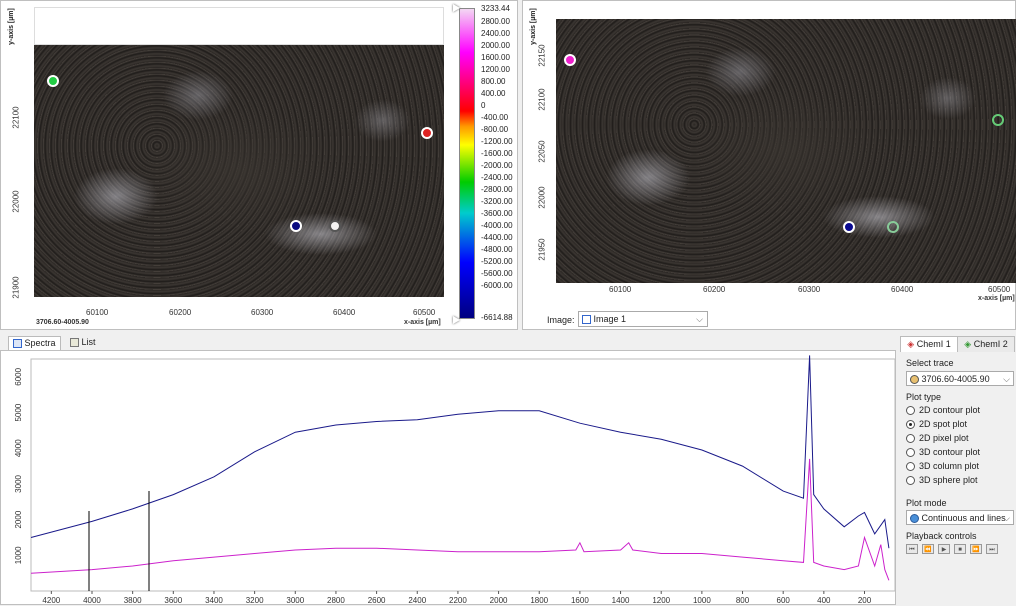 This screenshot has height=606, width=1016. I want to click on spot-green-ghost, so click(893, 227).